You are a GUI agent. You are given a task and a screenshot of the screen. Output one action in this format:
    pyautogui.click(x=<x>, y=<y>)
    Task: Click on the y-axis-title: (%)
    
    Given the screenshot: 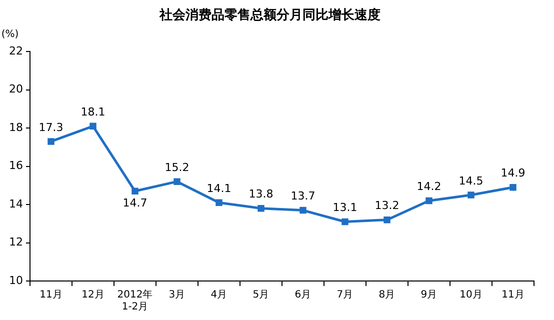 What is the action you would take?
    pyautogui.click(x=10, y=34)
    